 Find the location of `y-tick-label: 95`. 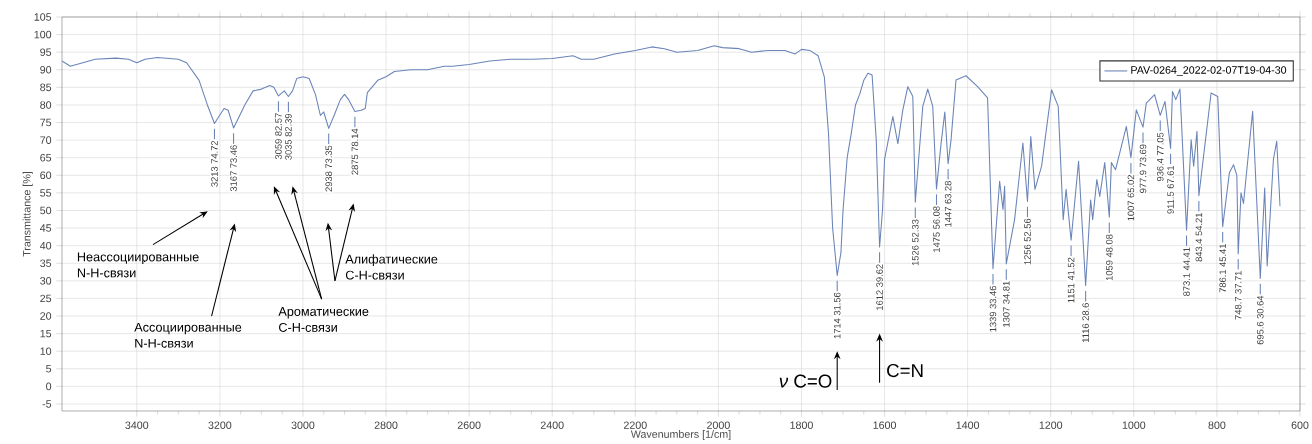

y-tick-label: 95 is located at coordinates (46, 52).